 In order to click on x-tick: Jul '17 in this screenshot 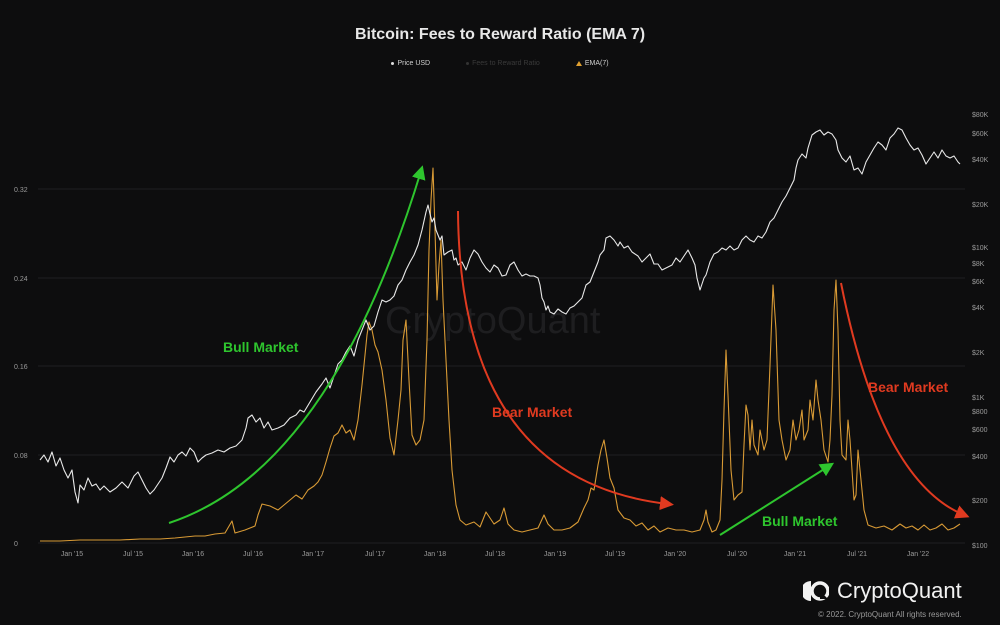, I will do `click(375, 554)`.